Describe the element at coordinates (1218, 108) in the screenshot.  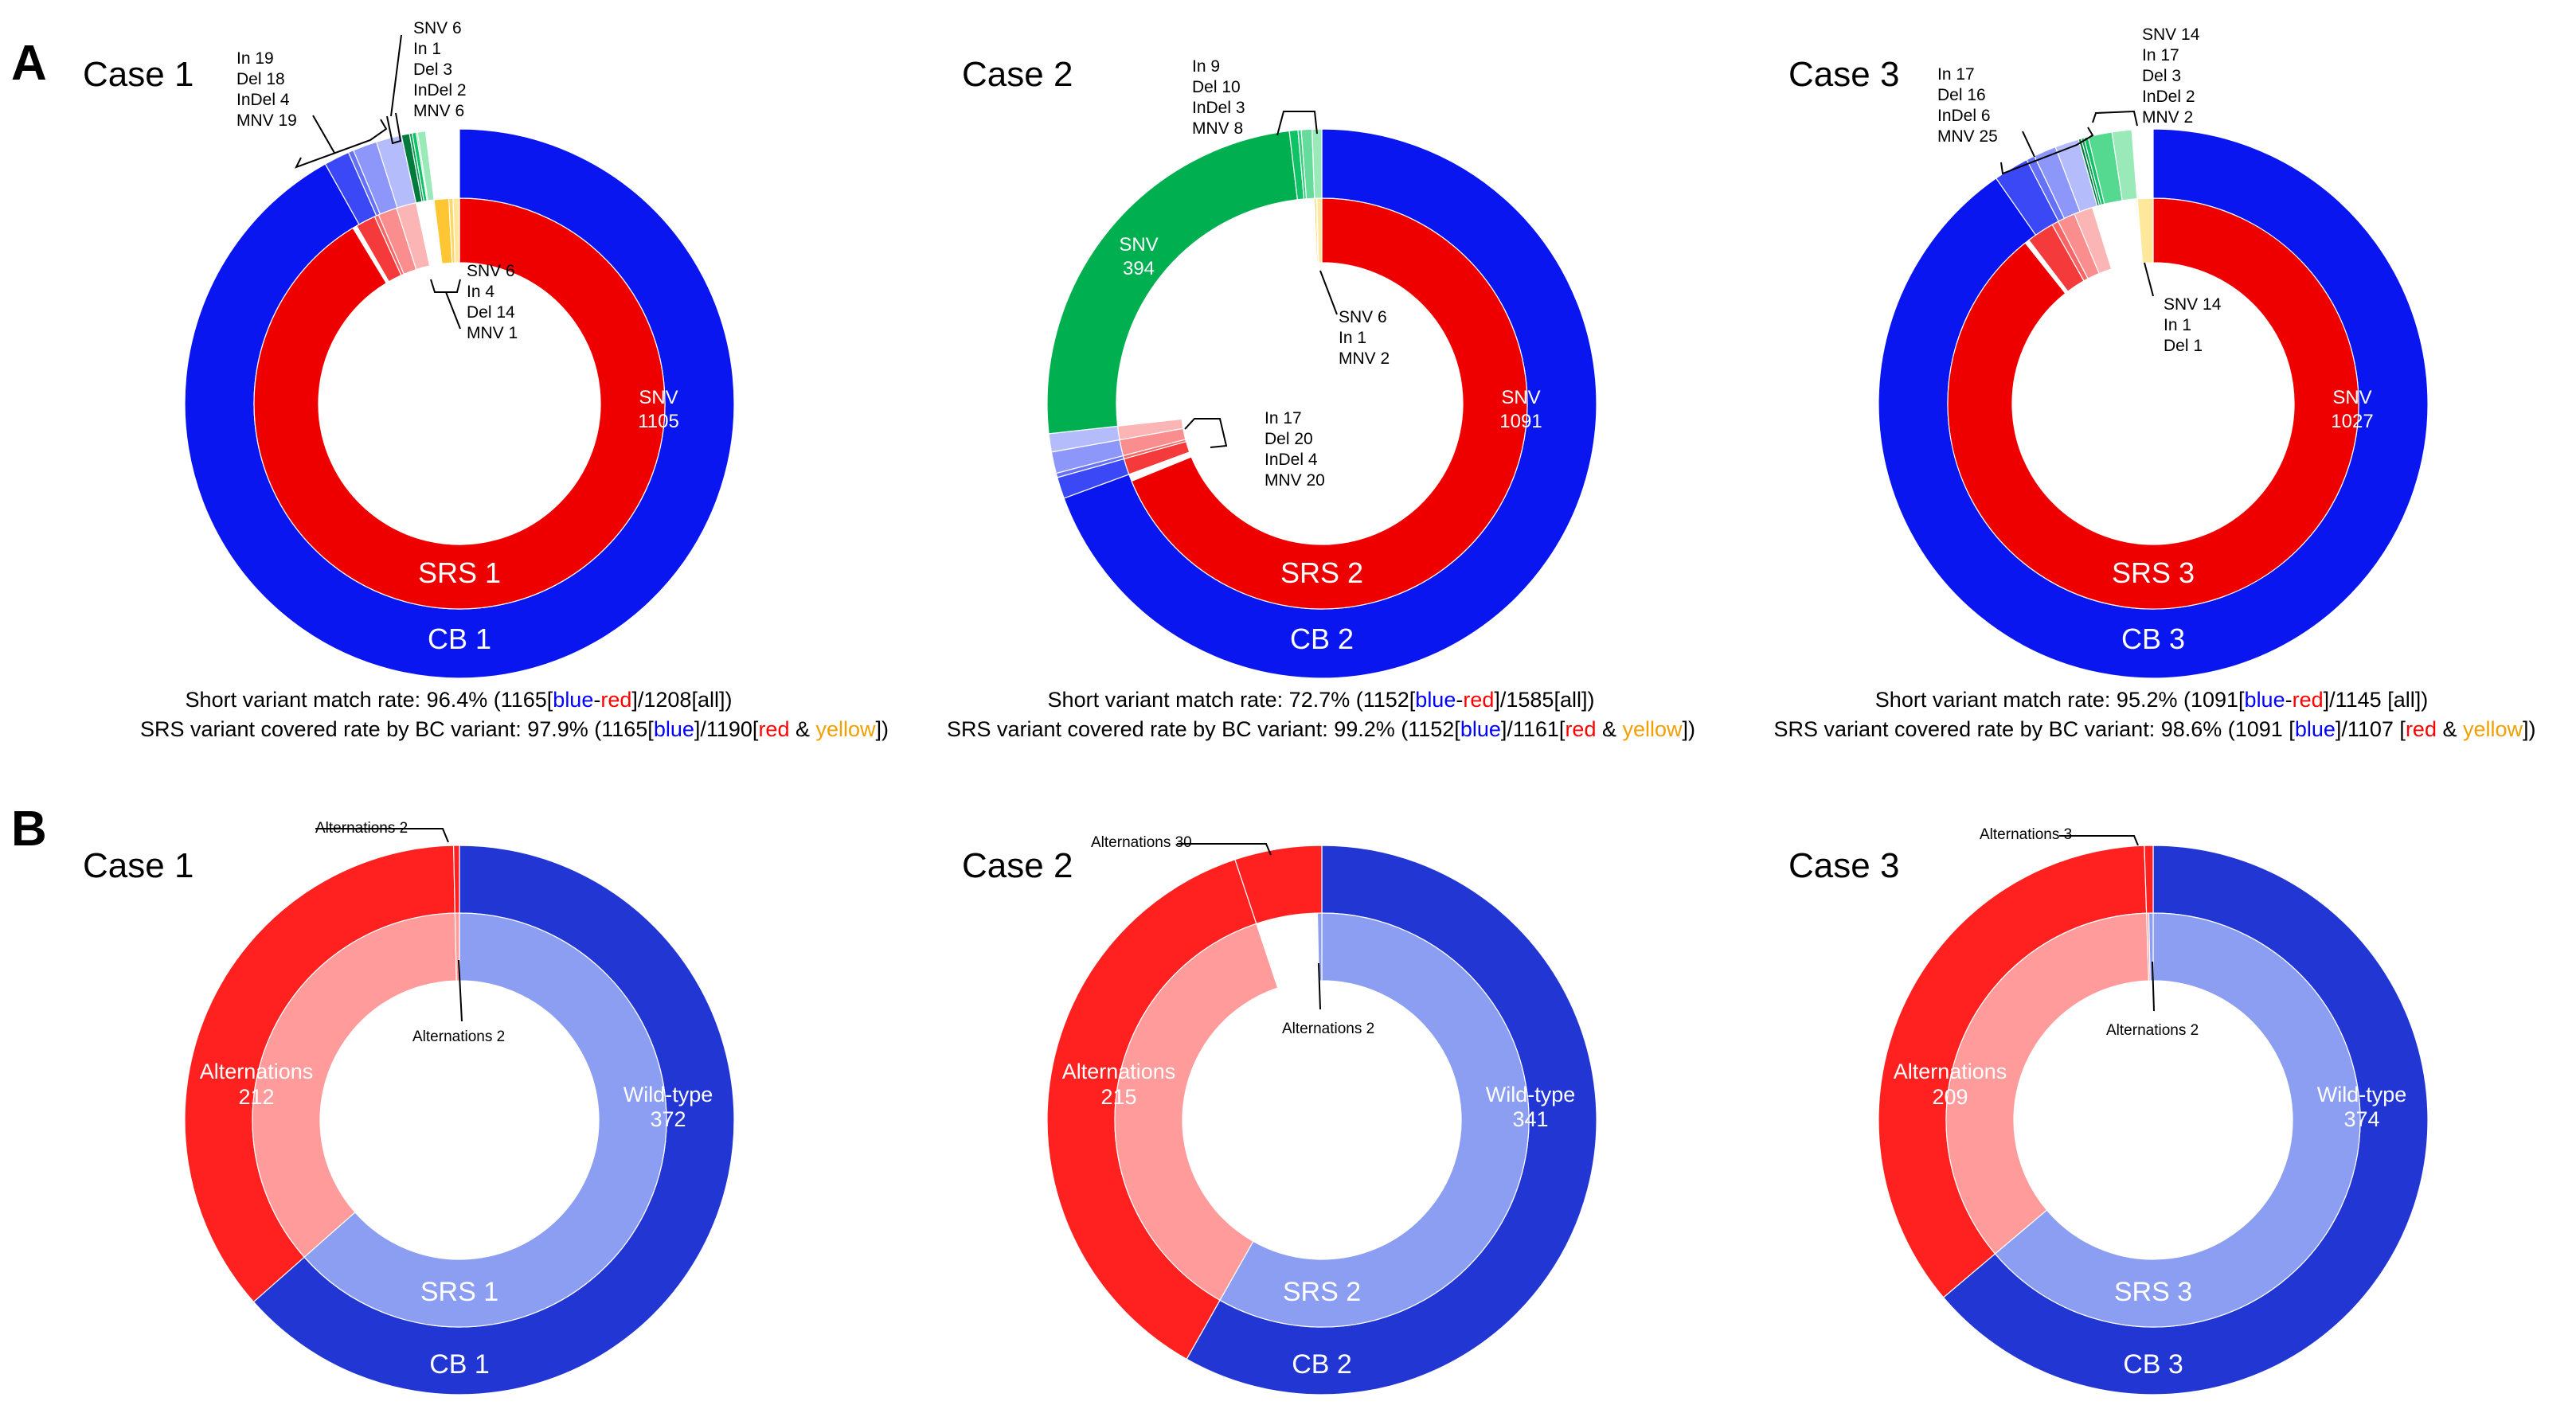
I see `annotation-text: InDel 3` at that location.